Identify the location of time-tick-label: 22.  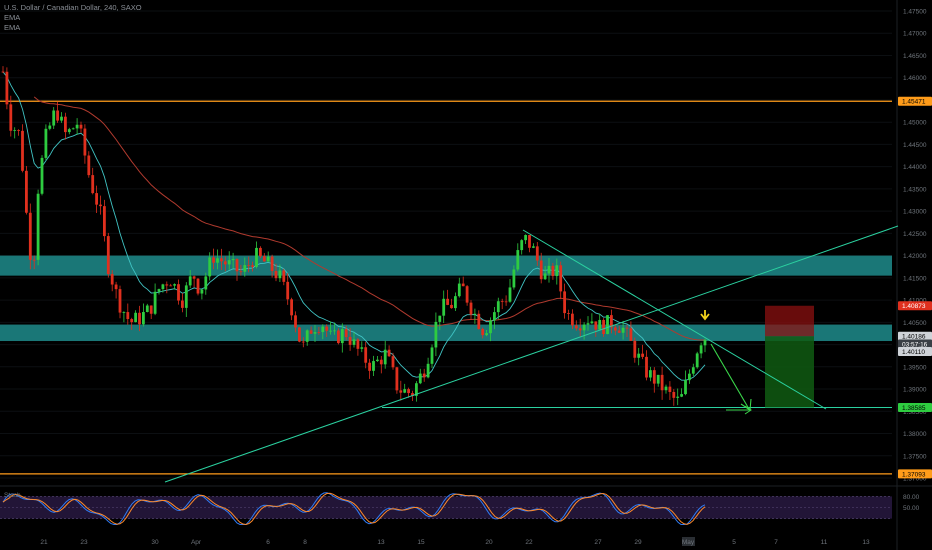
(529, 542).